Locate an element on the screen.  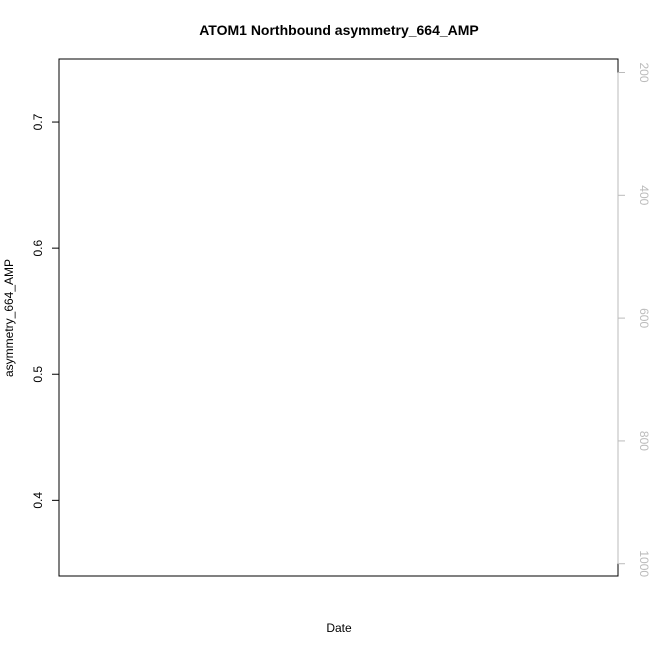
y2-tick-label: 800 is located at coordinates (643, 441).